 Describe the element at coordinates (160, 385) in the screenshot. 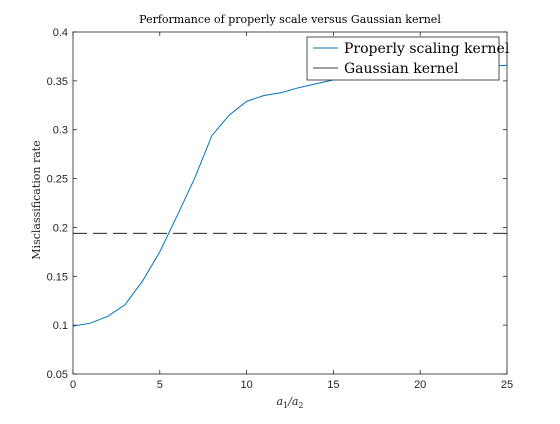

I see `x-tick-label: 5` at that location.